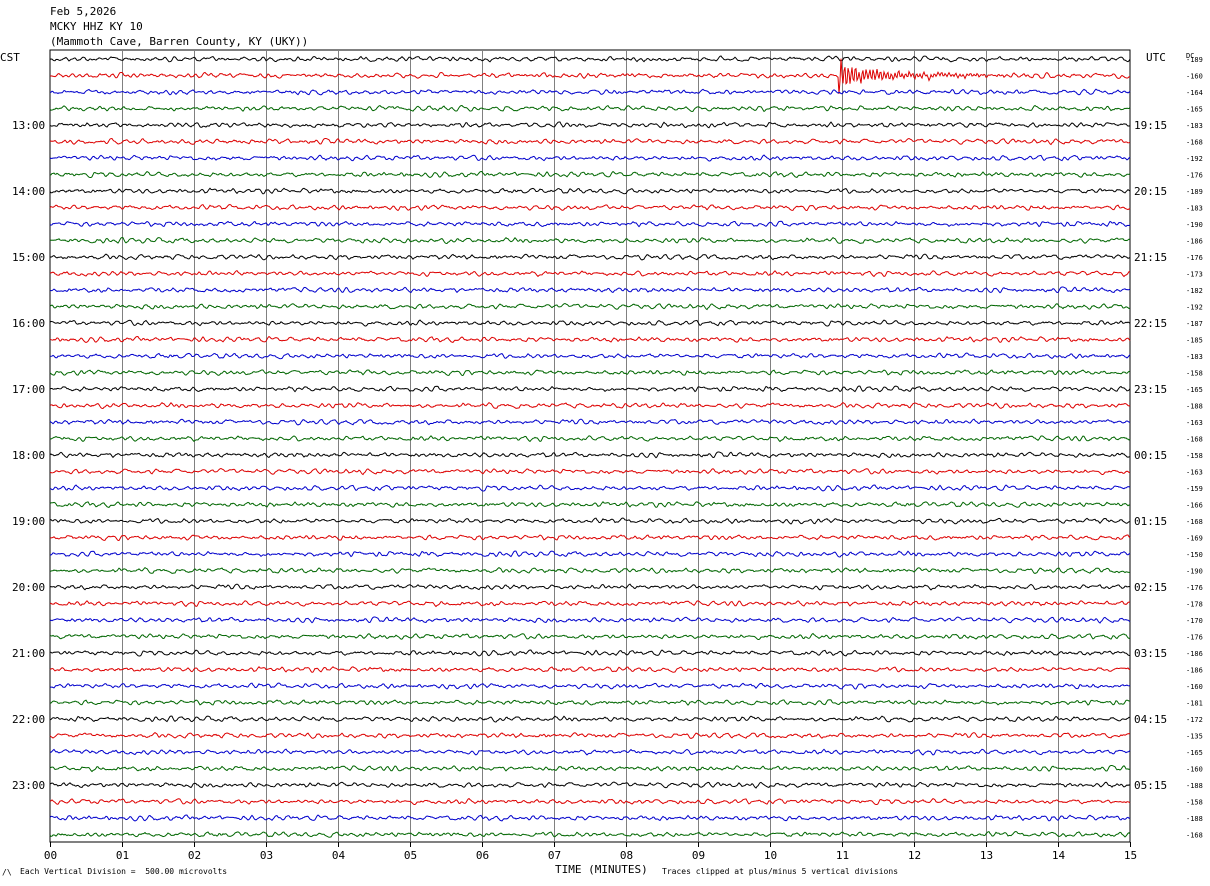 Image resolution: width=1210 pixels, height=886 pixels. Describe the element at coordinates (266, 855) in the screenshot. I see `x-tick-label: 03` at that location.